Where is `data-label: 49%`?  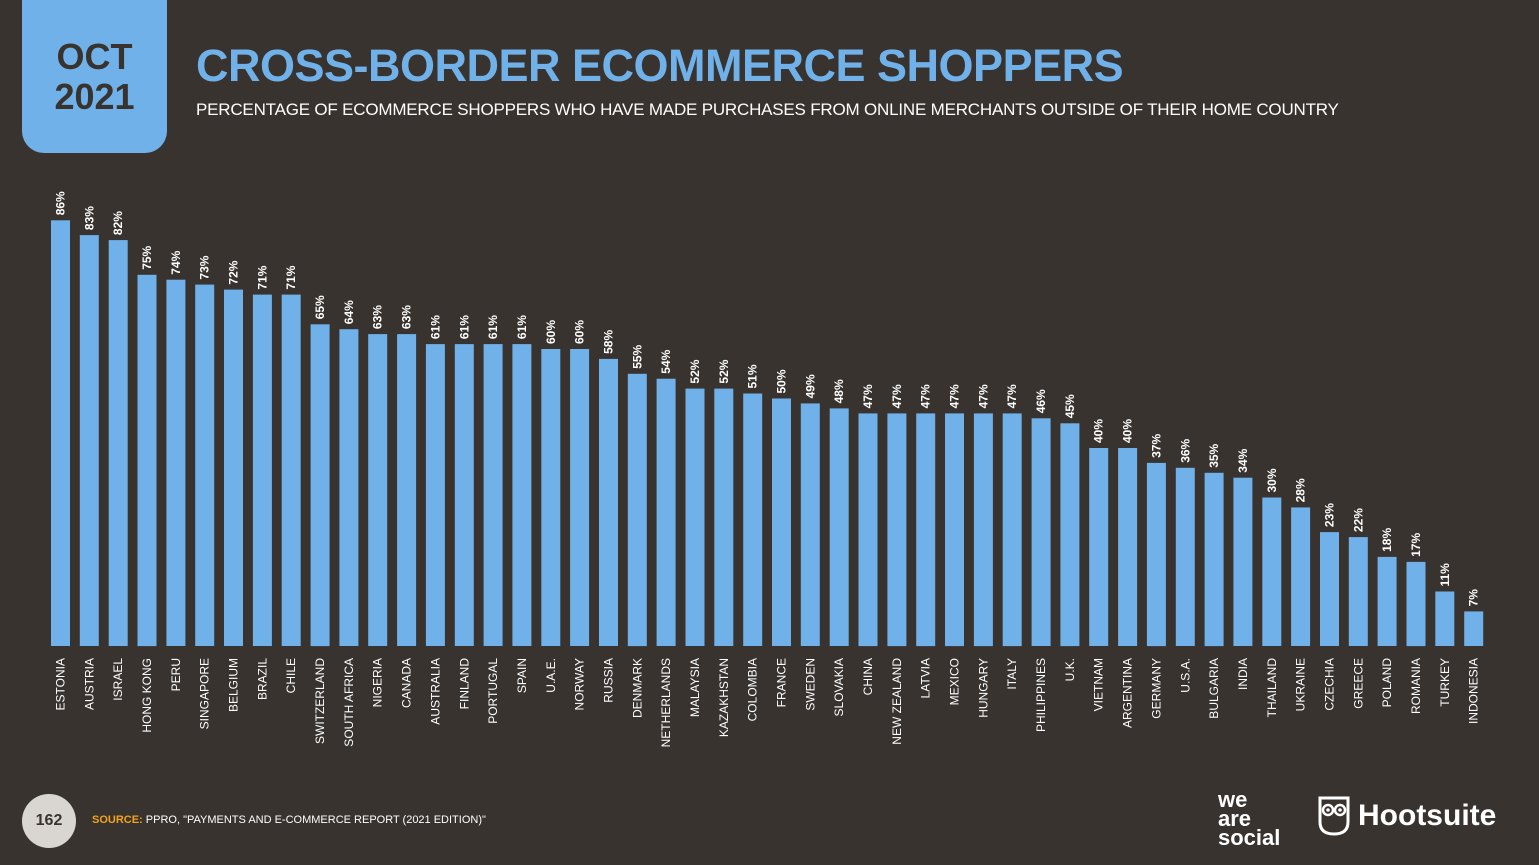
data-label: 49% is located at coordinates (810, 386).